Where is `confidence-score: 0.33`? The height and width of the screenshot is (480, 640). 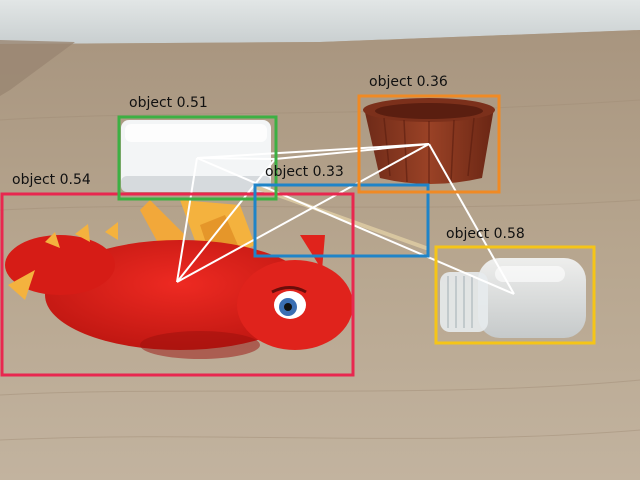 confidence-score: 0.33 is located at coordinates (326, 172).